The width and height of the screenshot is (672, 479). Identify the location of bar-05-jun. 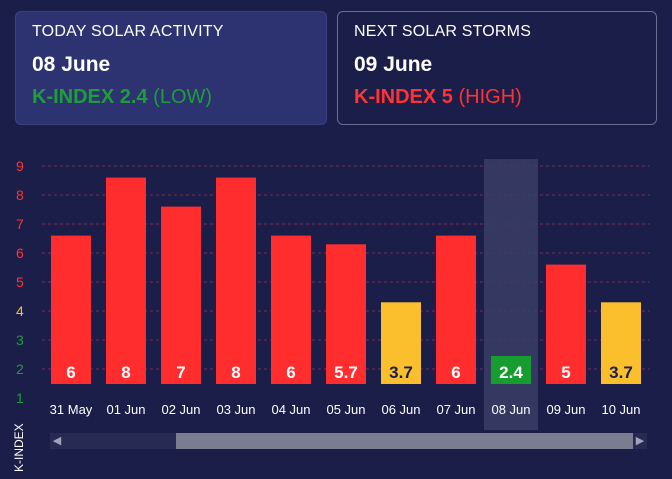
(346, 314).